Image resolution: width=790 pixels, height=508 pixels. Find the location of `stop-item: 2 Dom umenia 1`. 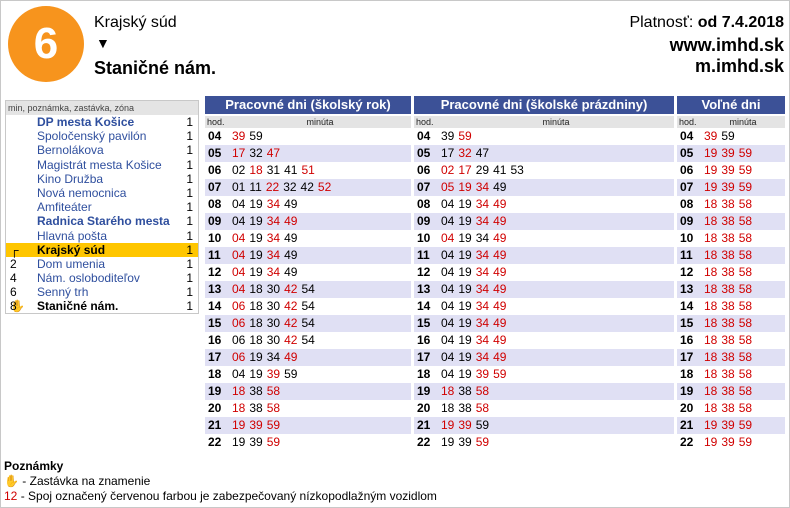

stop-item: 2 Dom umenia 1 is located at coordinates (102, 264).